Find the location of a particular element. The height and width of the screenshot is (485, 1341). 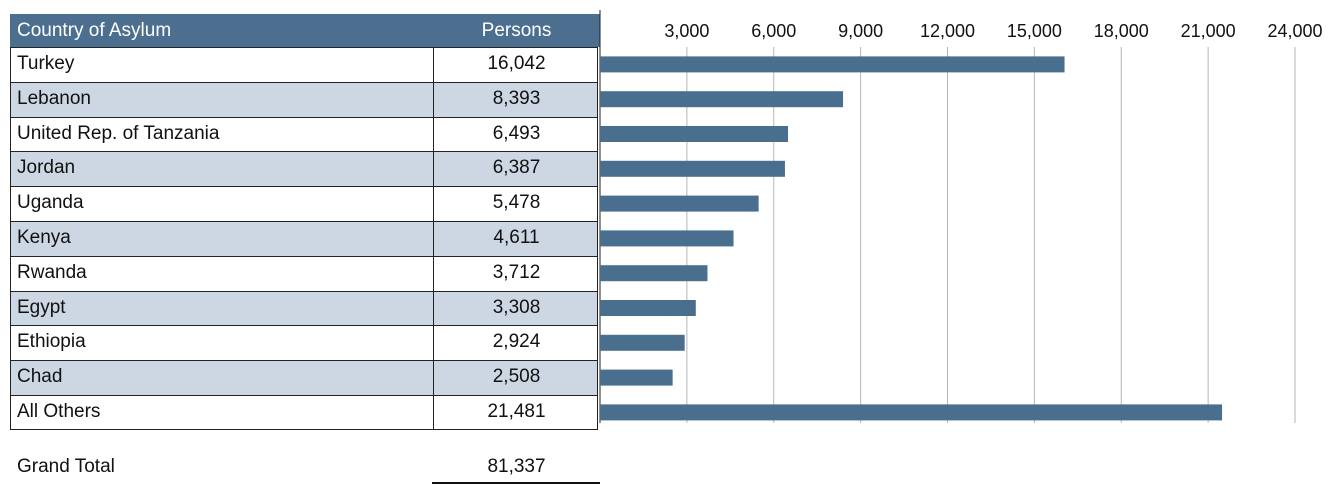

persons-cell: 4,611 is located at coordinates (516, 237).